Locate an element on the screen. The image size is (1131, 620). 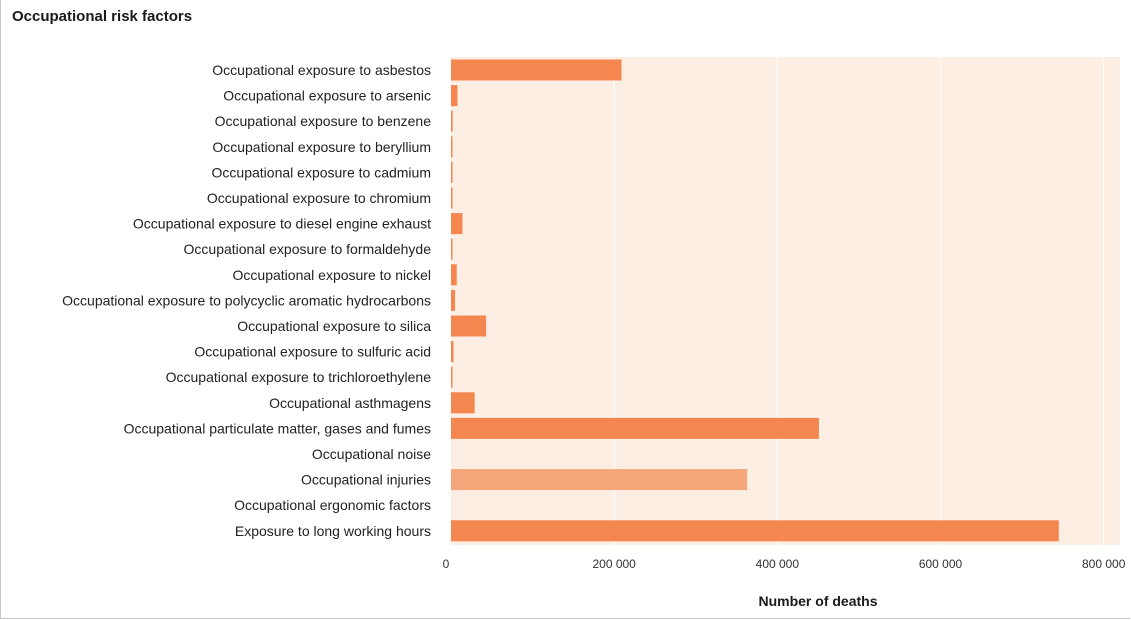
category-label: Occupational exposure to nickel is located at coordinates (332, 275).